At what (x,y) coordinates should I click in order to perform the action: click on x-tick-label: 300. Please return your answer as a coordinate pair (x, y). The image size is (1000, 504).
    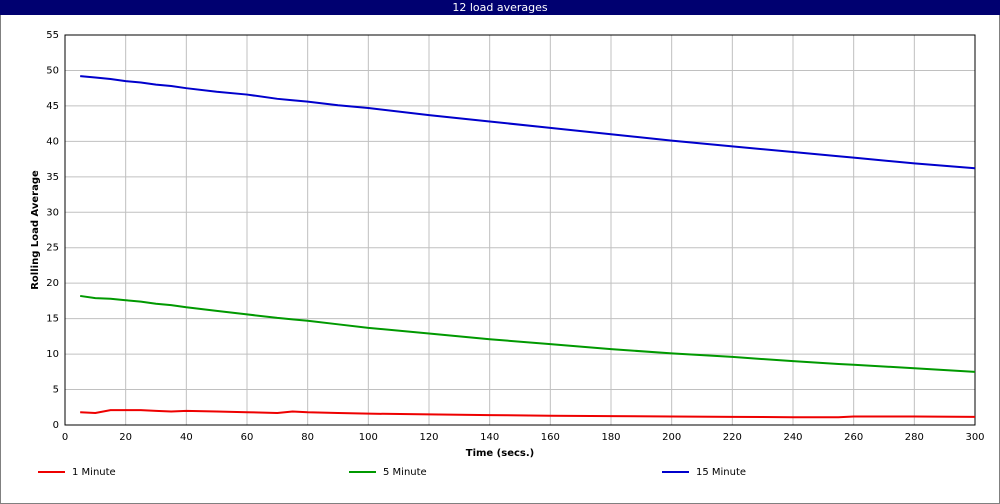
    Looking at the image, I should click on (974, 437).